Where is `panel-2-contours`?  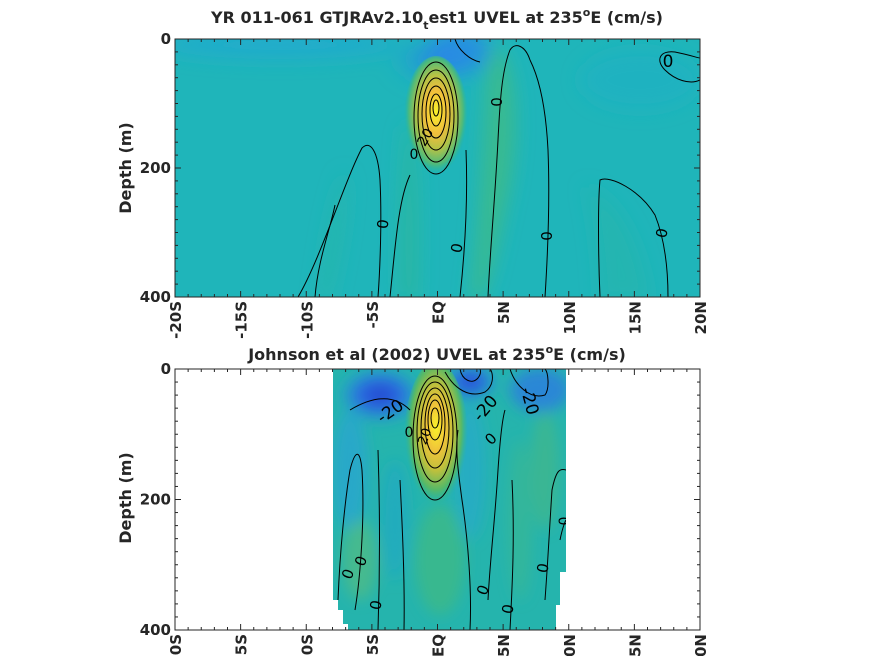 panel-2-contours is located at coordinates (451, 499).